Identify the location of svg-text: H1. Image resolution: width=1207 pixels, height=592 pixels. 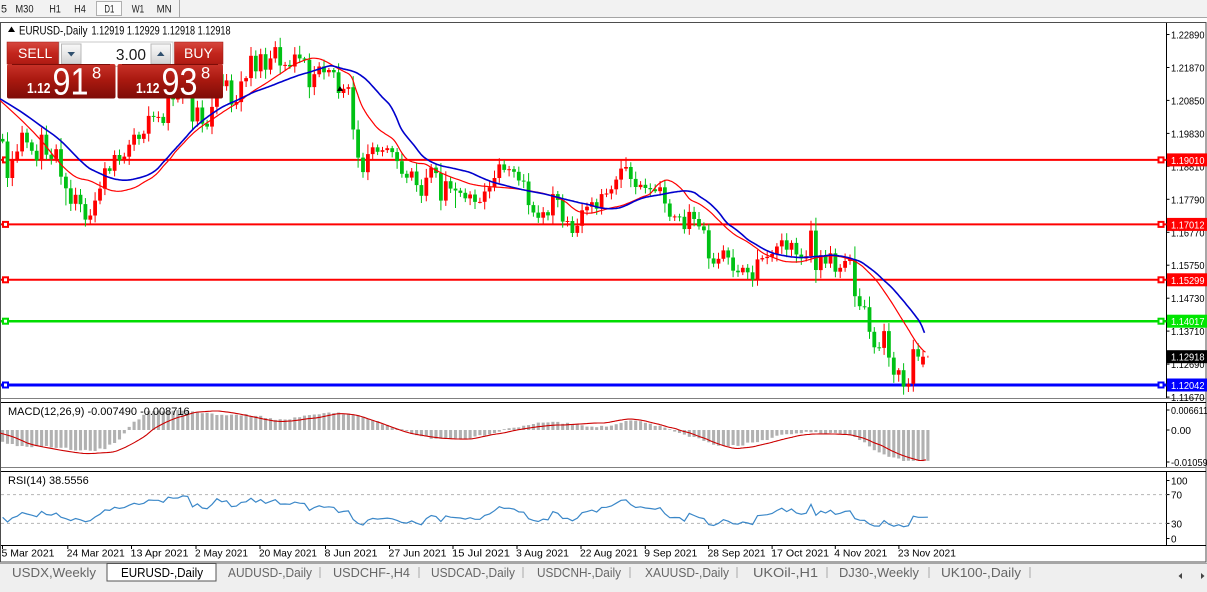
(55, 10).